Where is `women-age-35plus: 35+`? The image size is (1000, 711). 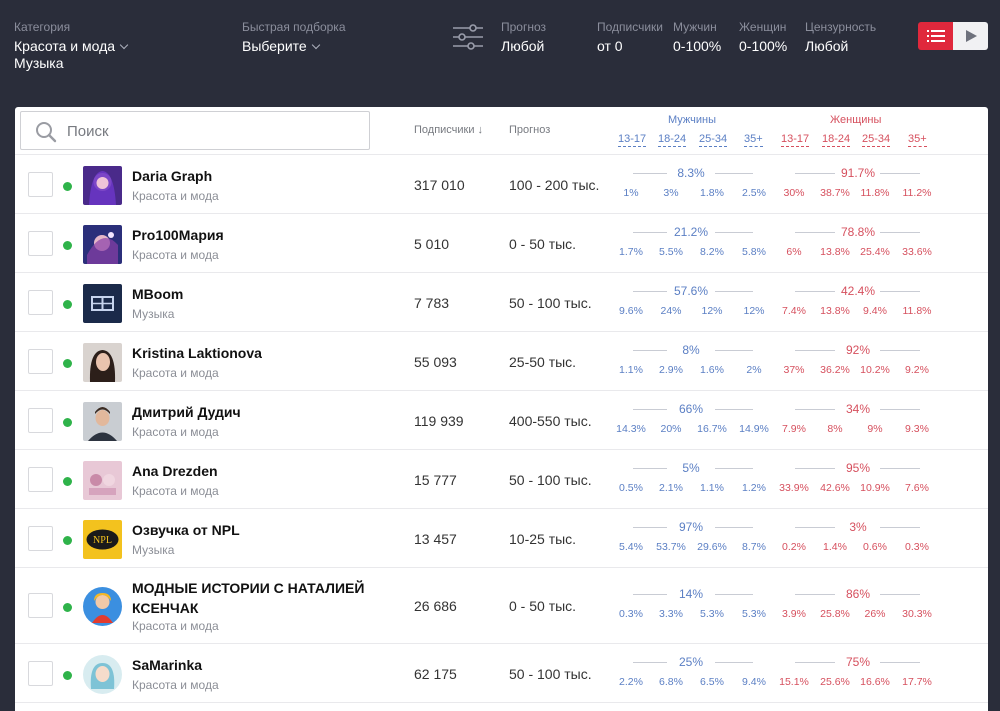
women-age-35plus: 35+ is located at coordinates (917, 140).